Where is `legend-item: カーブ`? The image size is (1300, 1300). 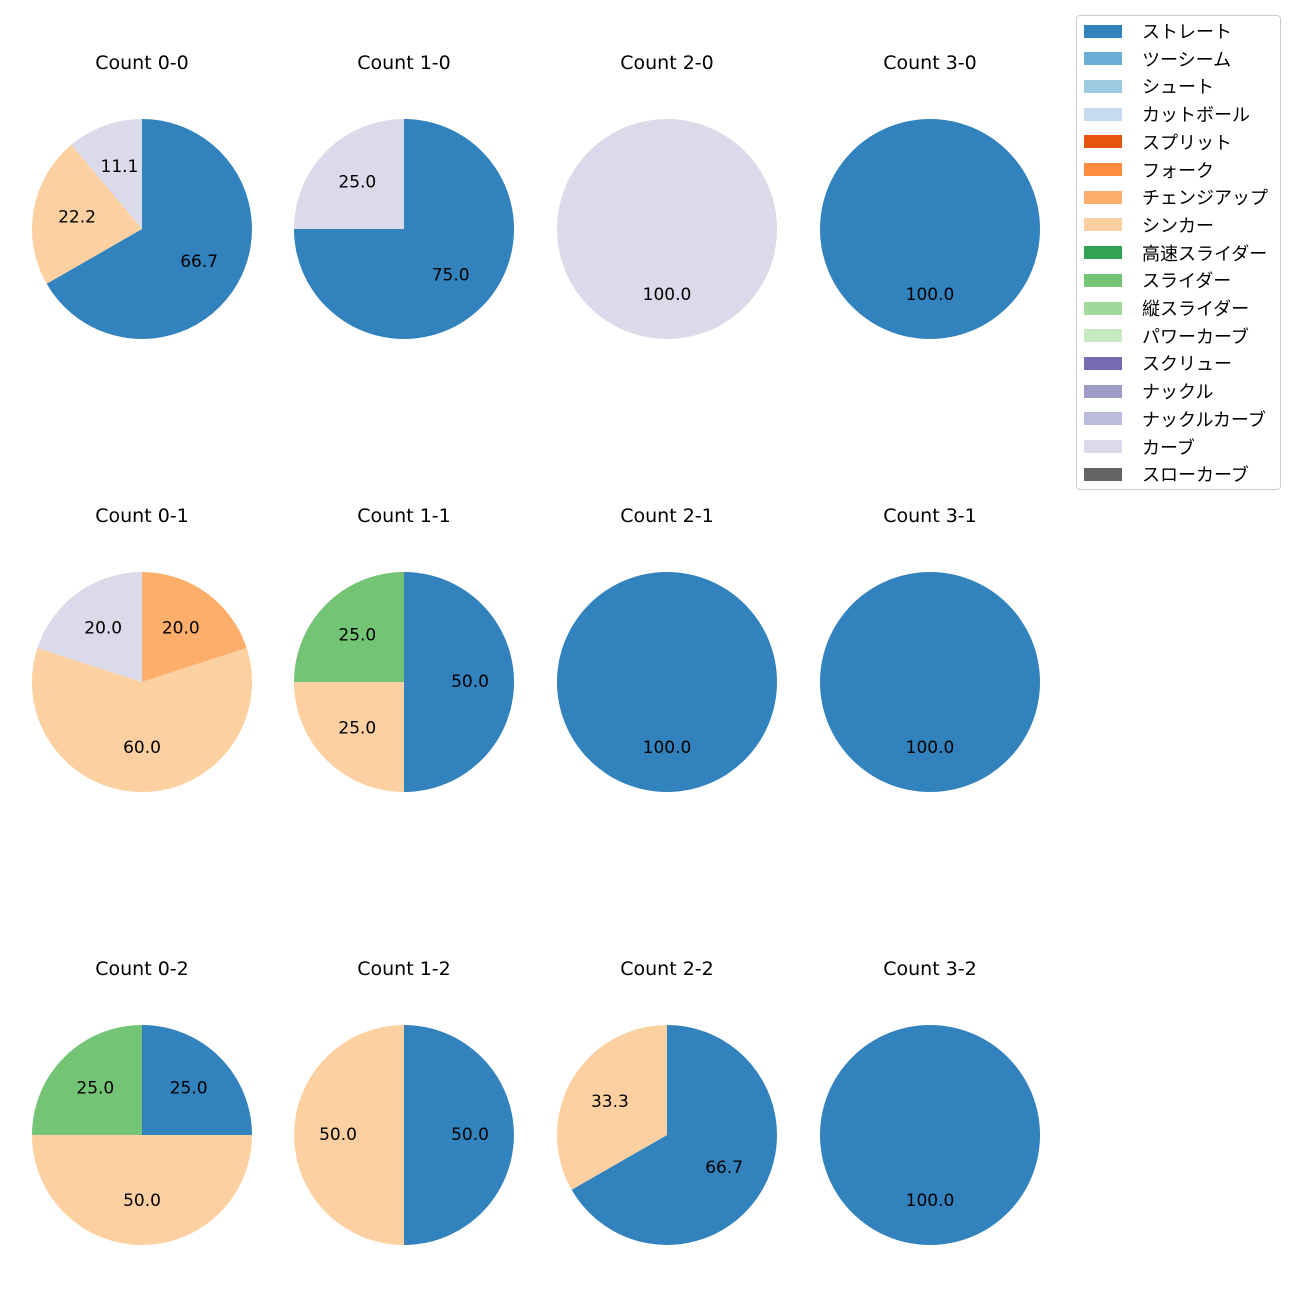
legend-item: カーブ is located at coordinates (1139, 447).